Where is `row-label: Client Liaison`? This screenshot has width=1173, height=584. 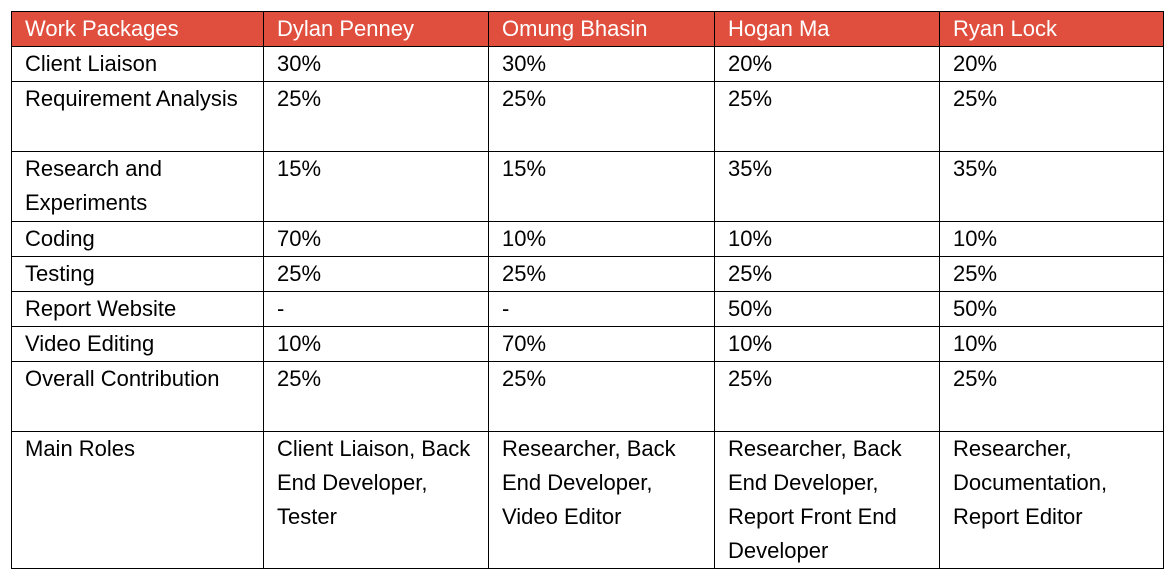 row-label: Client Liaison is located at coordinates (137, 64).